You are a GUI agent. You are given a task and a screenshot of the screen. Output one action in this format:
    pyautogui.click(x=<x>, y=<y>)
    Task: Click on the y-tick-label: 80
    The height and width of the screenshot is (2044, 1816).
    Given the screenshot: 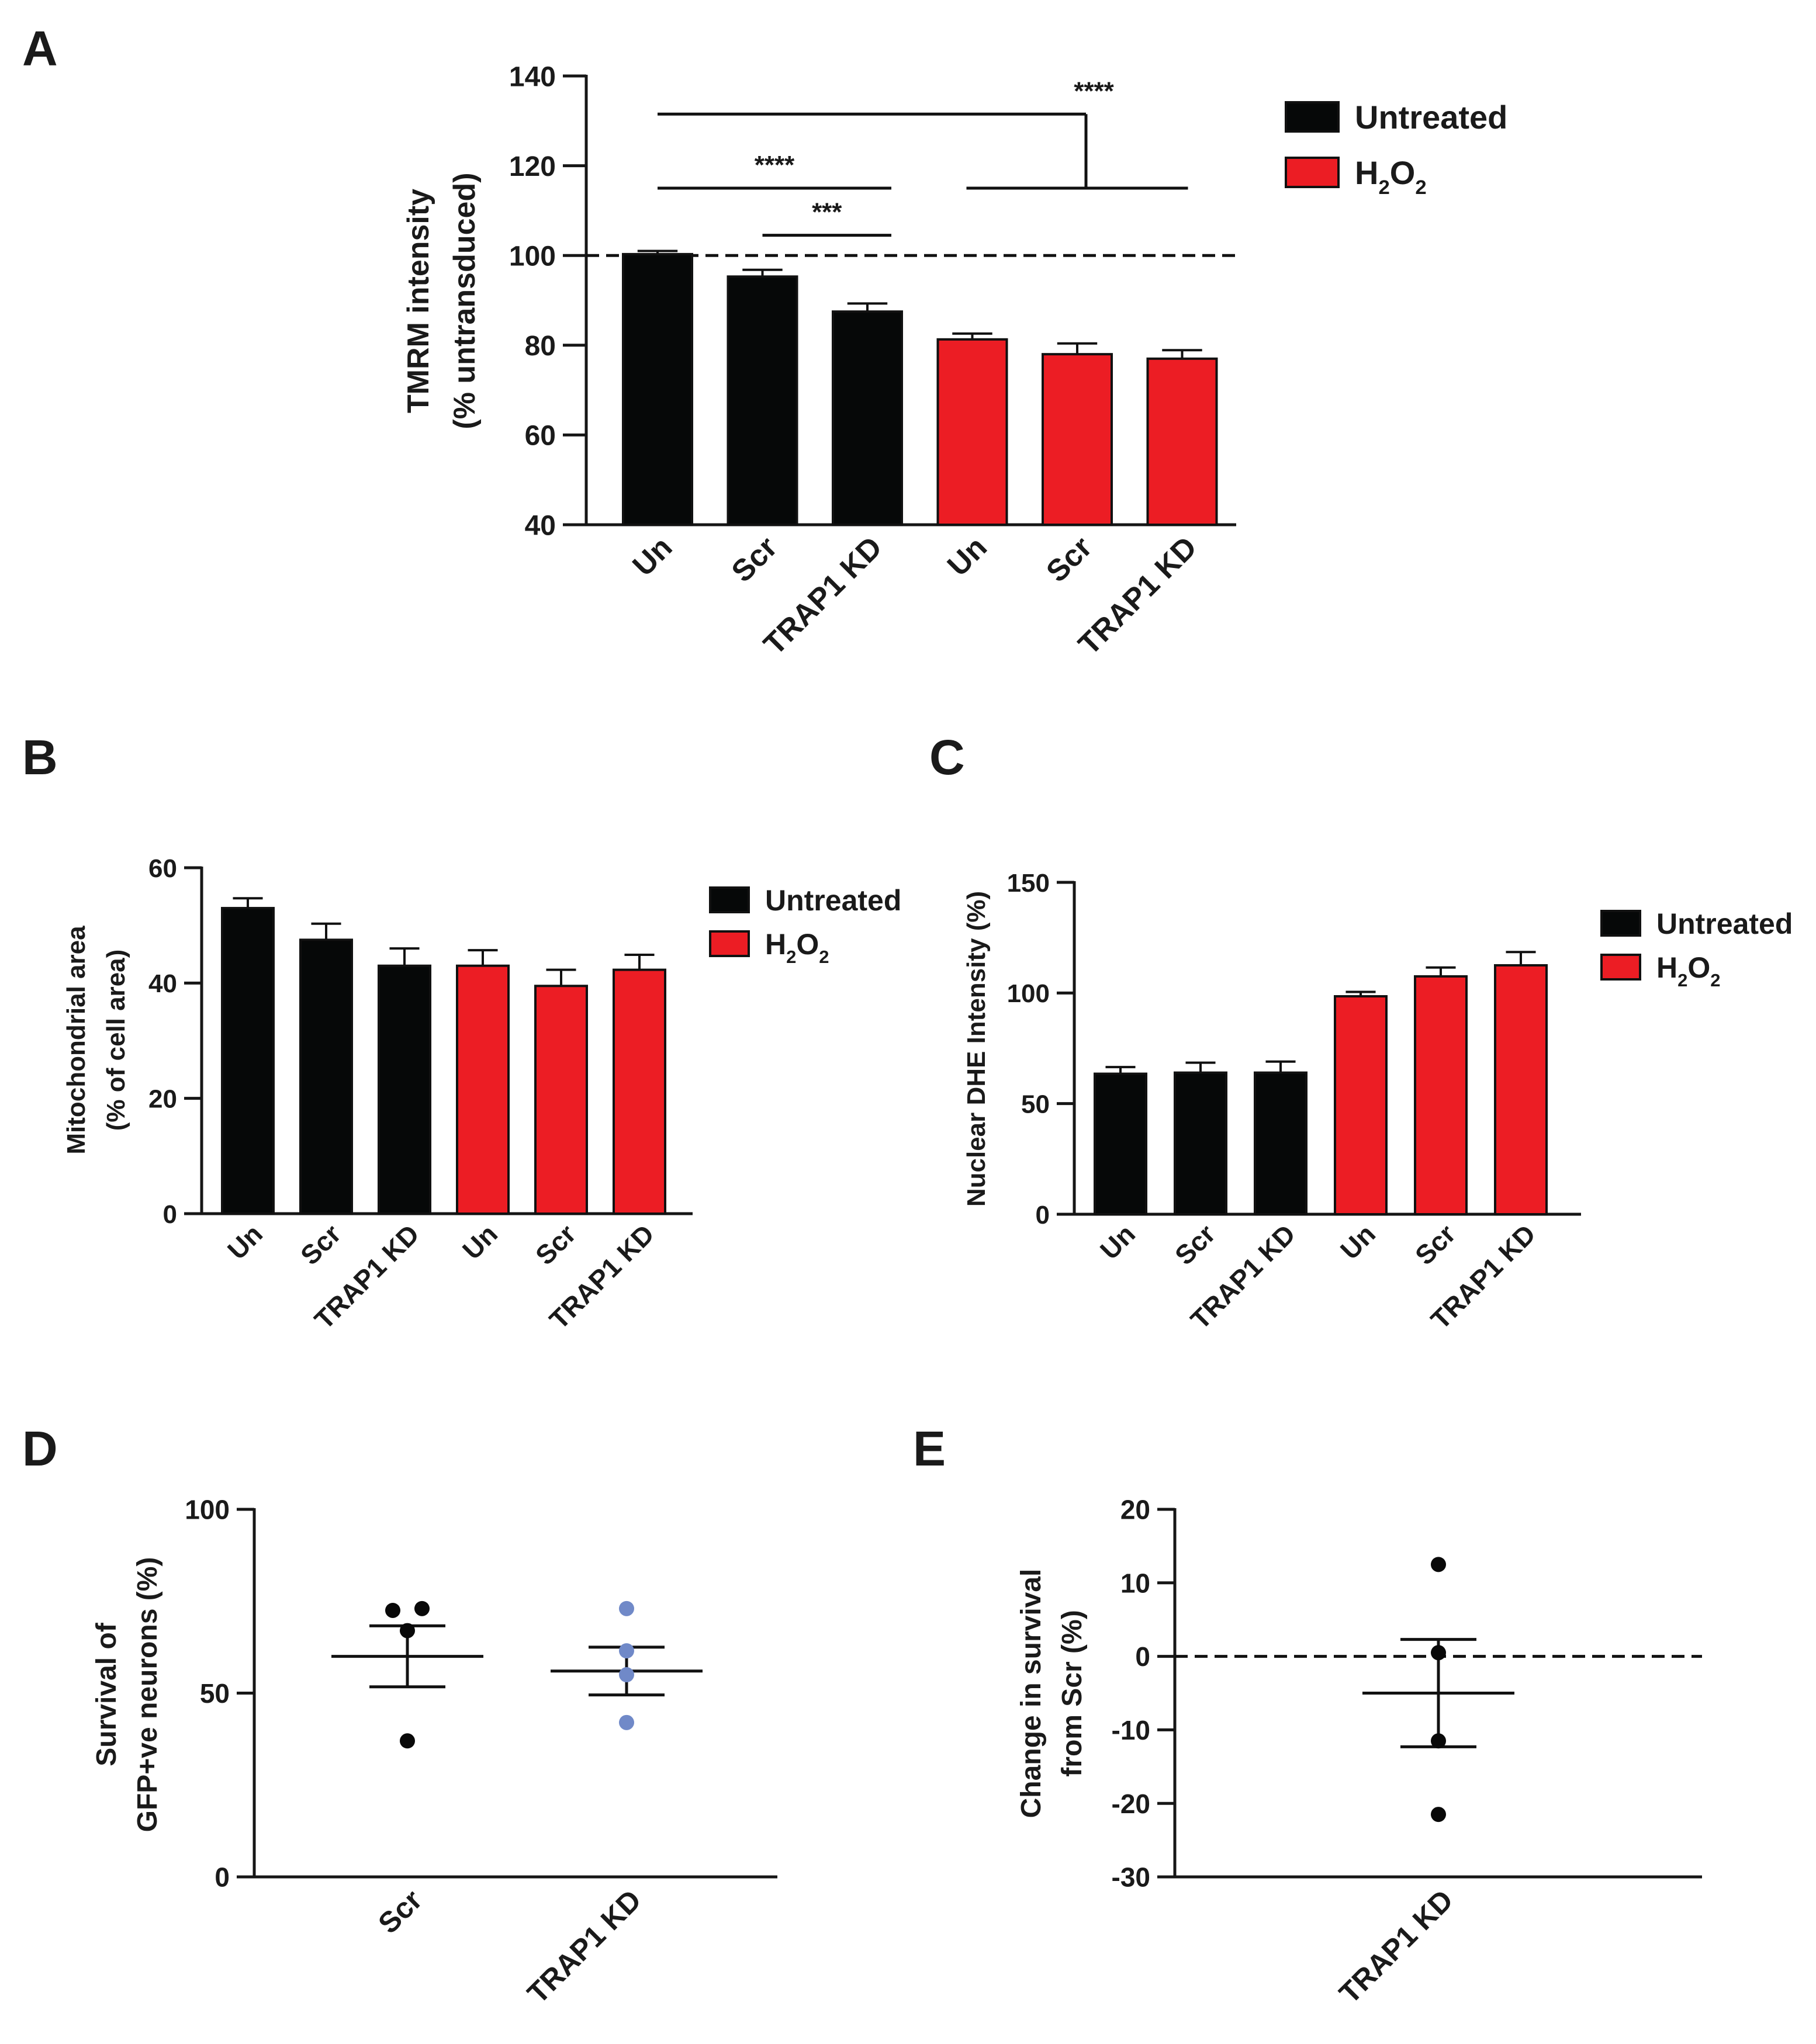 What is the action you would take?
    pyautogui.click(x=540, y=346)
    